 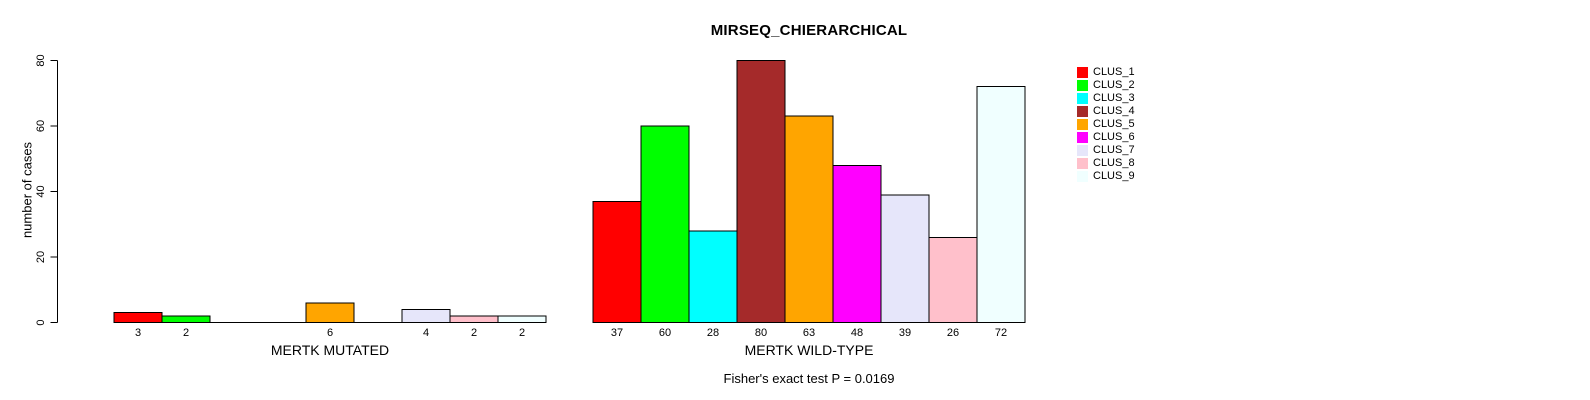 I want to click on bar-value-label: 37, so click(x=617, y=333).